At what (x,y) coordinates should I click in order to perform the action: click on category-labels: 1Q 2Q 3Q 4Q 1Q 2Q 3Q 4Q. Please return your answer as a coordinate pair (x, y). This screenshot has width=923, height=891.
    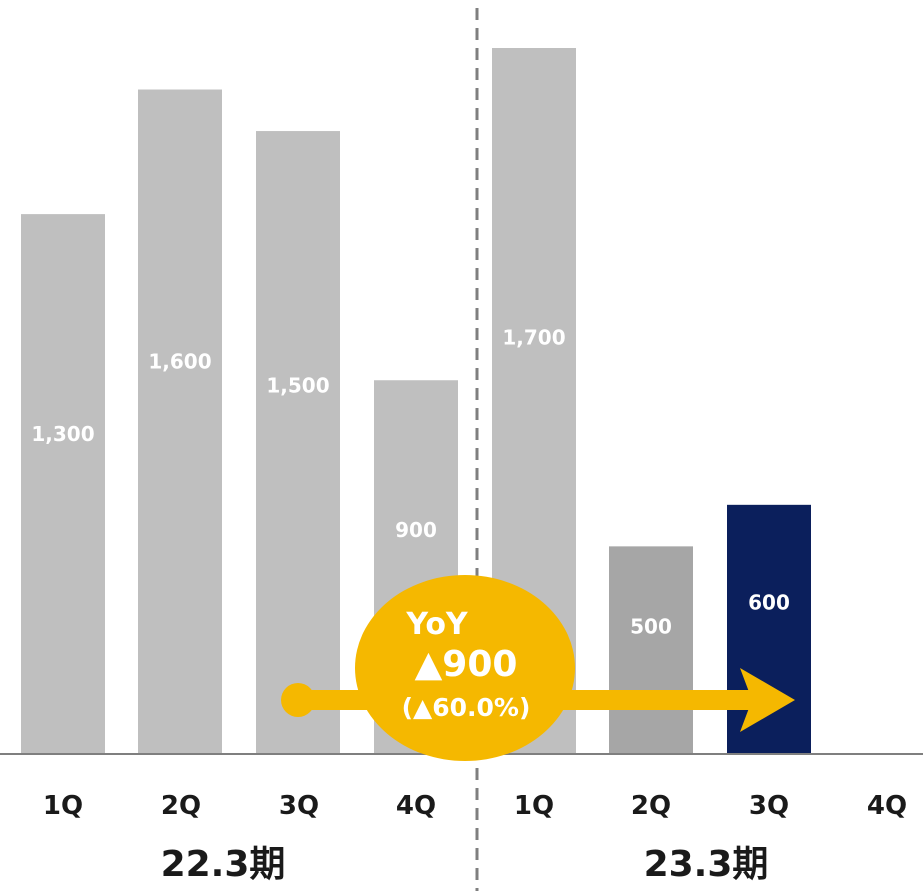
    Looking at the image, I should click on (475, 806).